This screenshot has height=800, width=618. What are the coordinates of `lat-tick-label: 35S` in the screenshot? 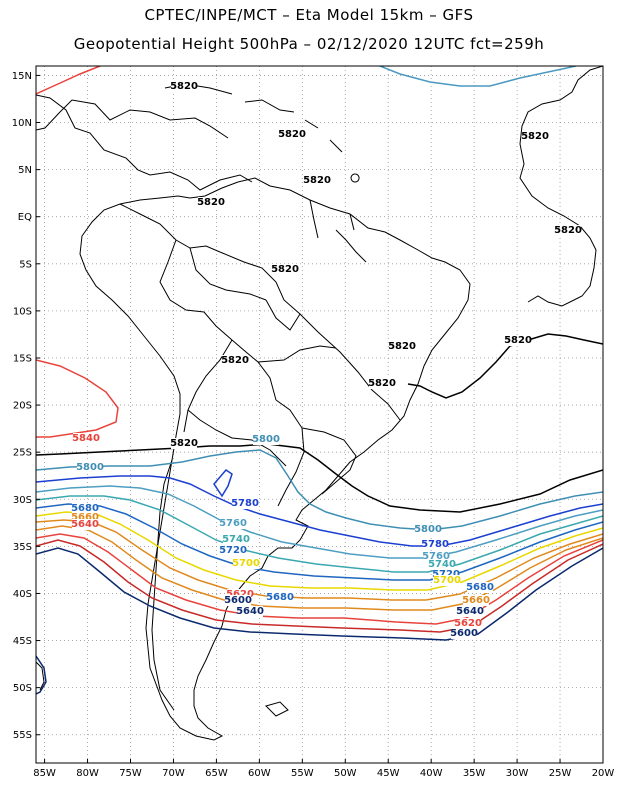 It's located at (22, 547).